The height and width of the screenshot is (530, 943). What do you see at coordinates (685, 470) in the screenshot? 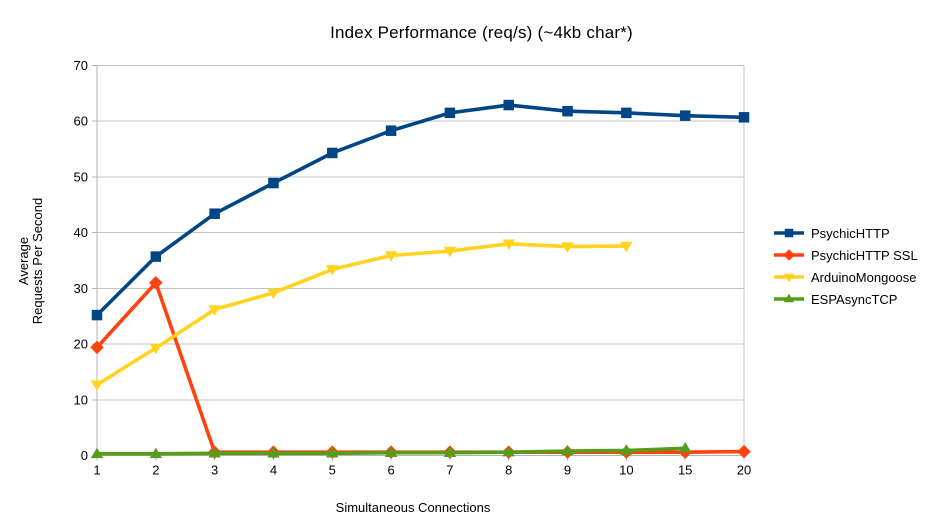
I see `x-tick-label: 15` at bounding box center [685, 470].